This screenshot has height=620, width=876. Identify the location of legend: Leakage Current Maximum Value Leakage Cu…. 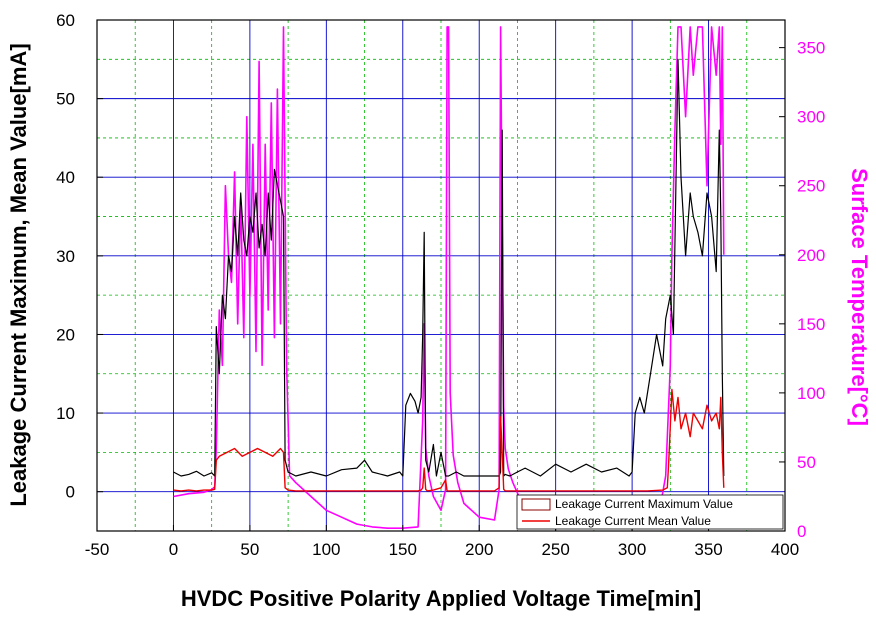
(650, 512).